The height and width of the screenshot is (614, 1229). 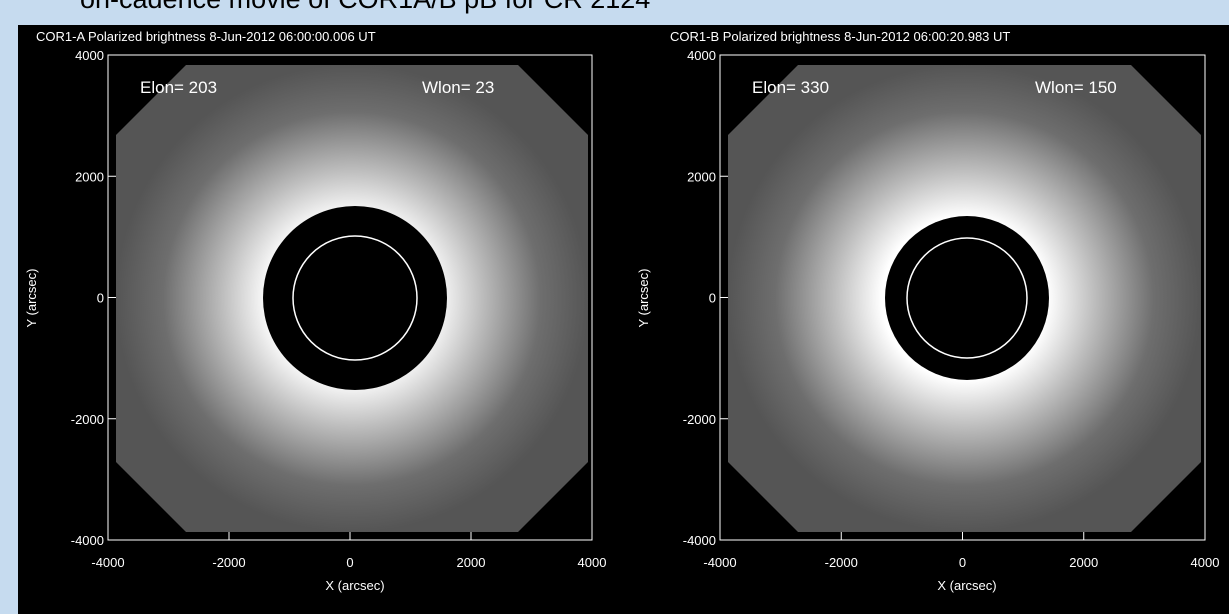 What do you see at coordinates (1076, 87) in the screenshot?
I see `wlon-label: Wlon= 150` at bounding box center [1076, 87].